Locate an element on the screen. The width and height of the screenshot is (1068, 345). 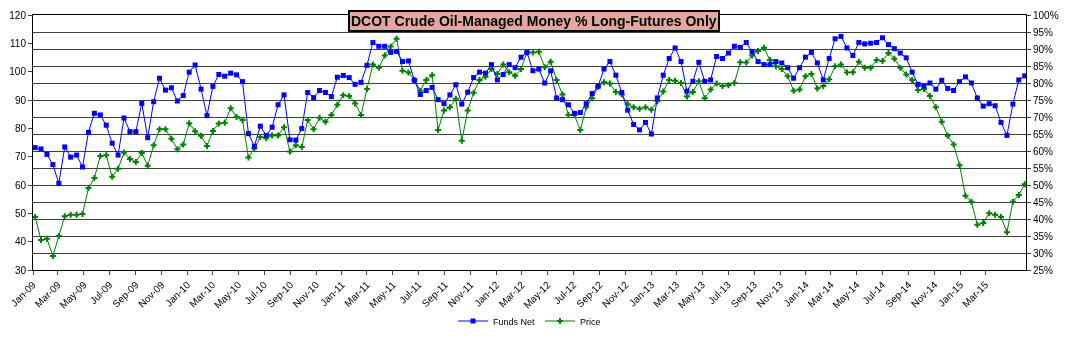
y-tick-label: 40 is located at coordinates (20, 242).